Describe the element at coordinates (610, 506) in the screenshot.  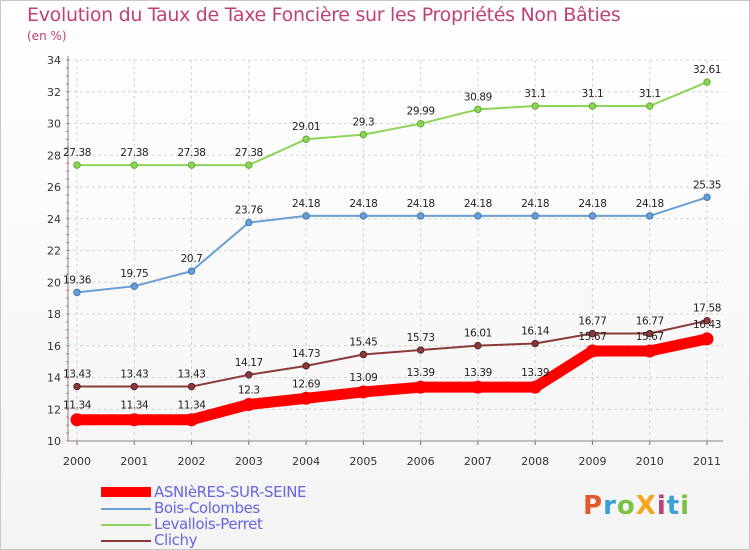
I see `logo-letter: r` at that location.